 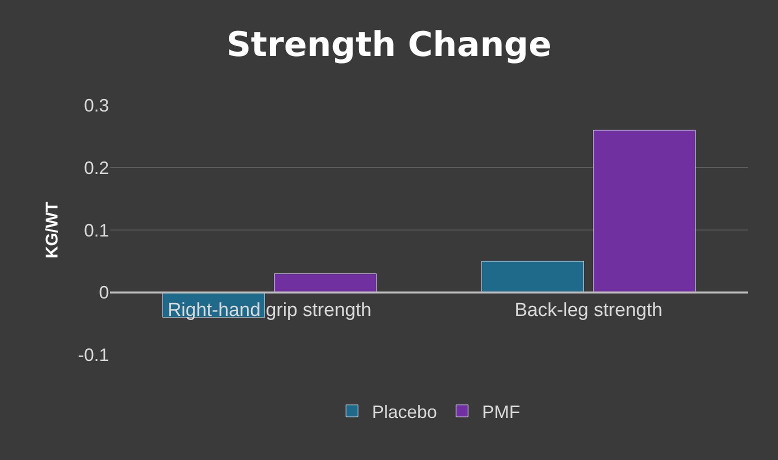 What do you see at coordinates (93, 355) in the screenshot?
I see `y-tick-label: -0.1` at bounding box center [93, 355].